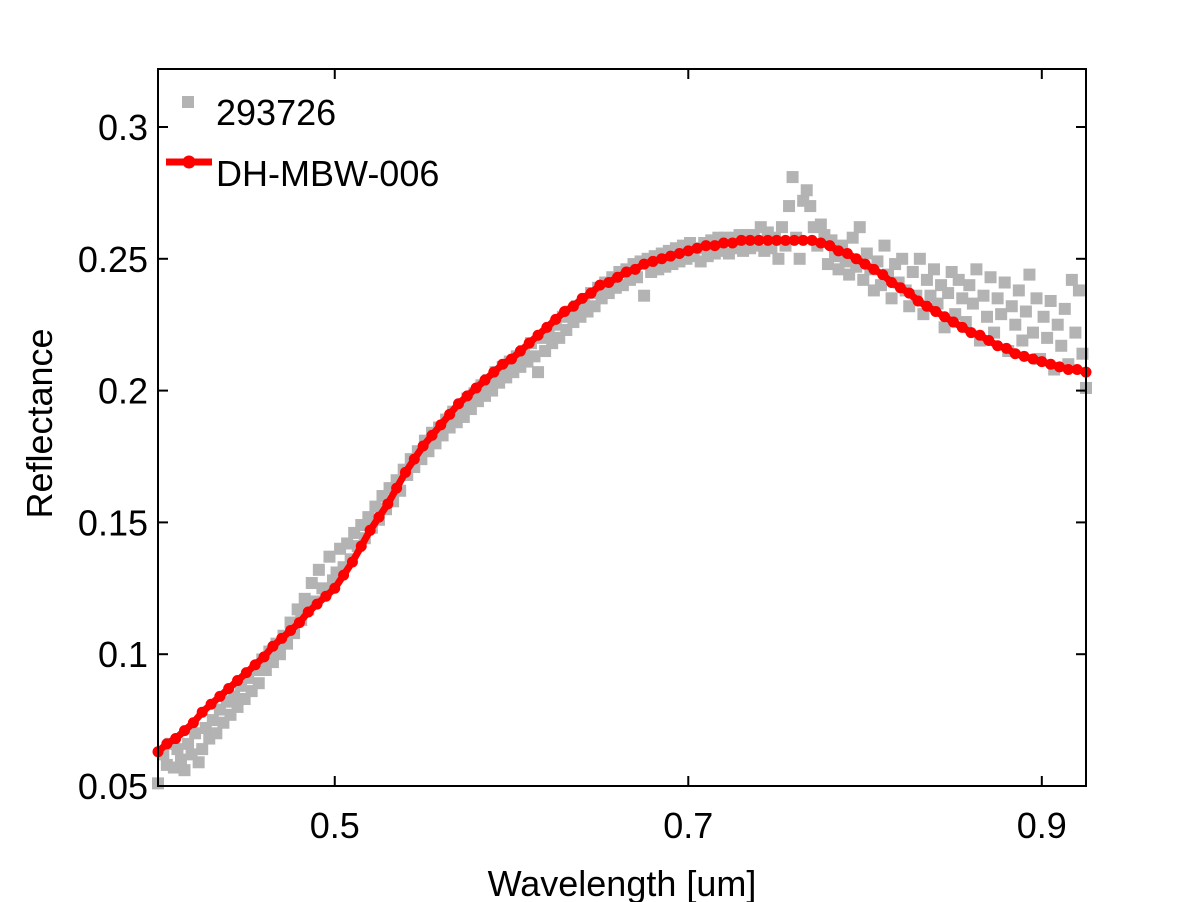 The width and height of the screenshot is (1200, 902). Describe the element at coordinates (123, 391) in the screenshot. I see `y-tick-label: 0.2` at that location.